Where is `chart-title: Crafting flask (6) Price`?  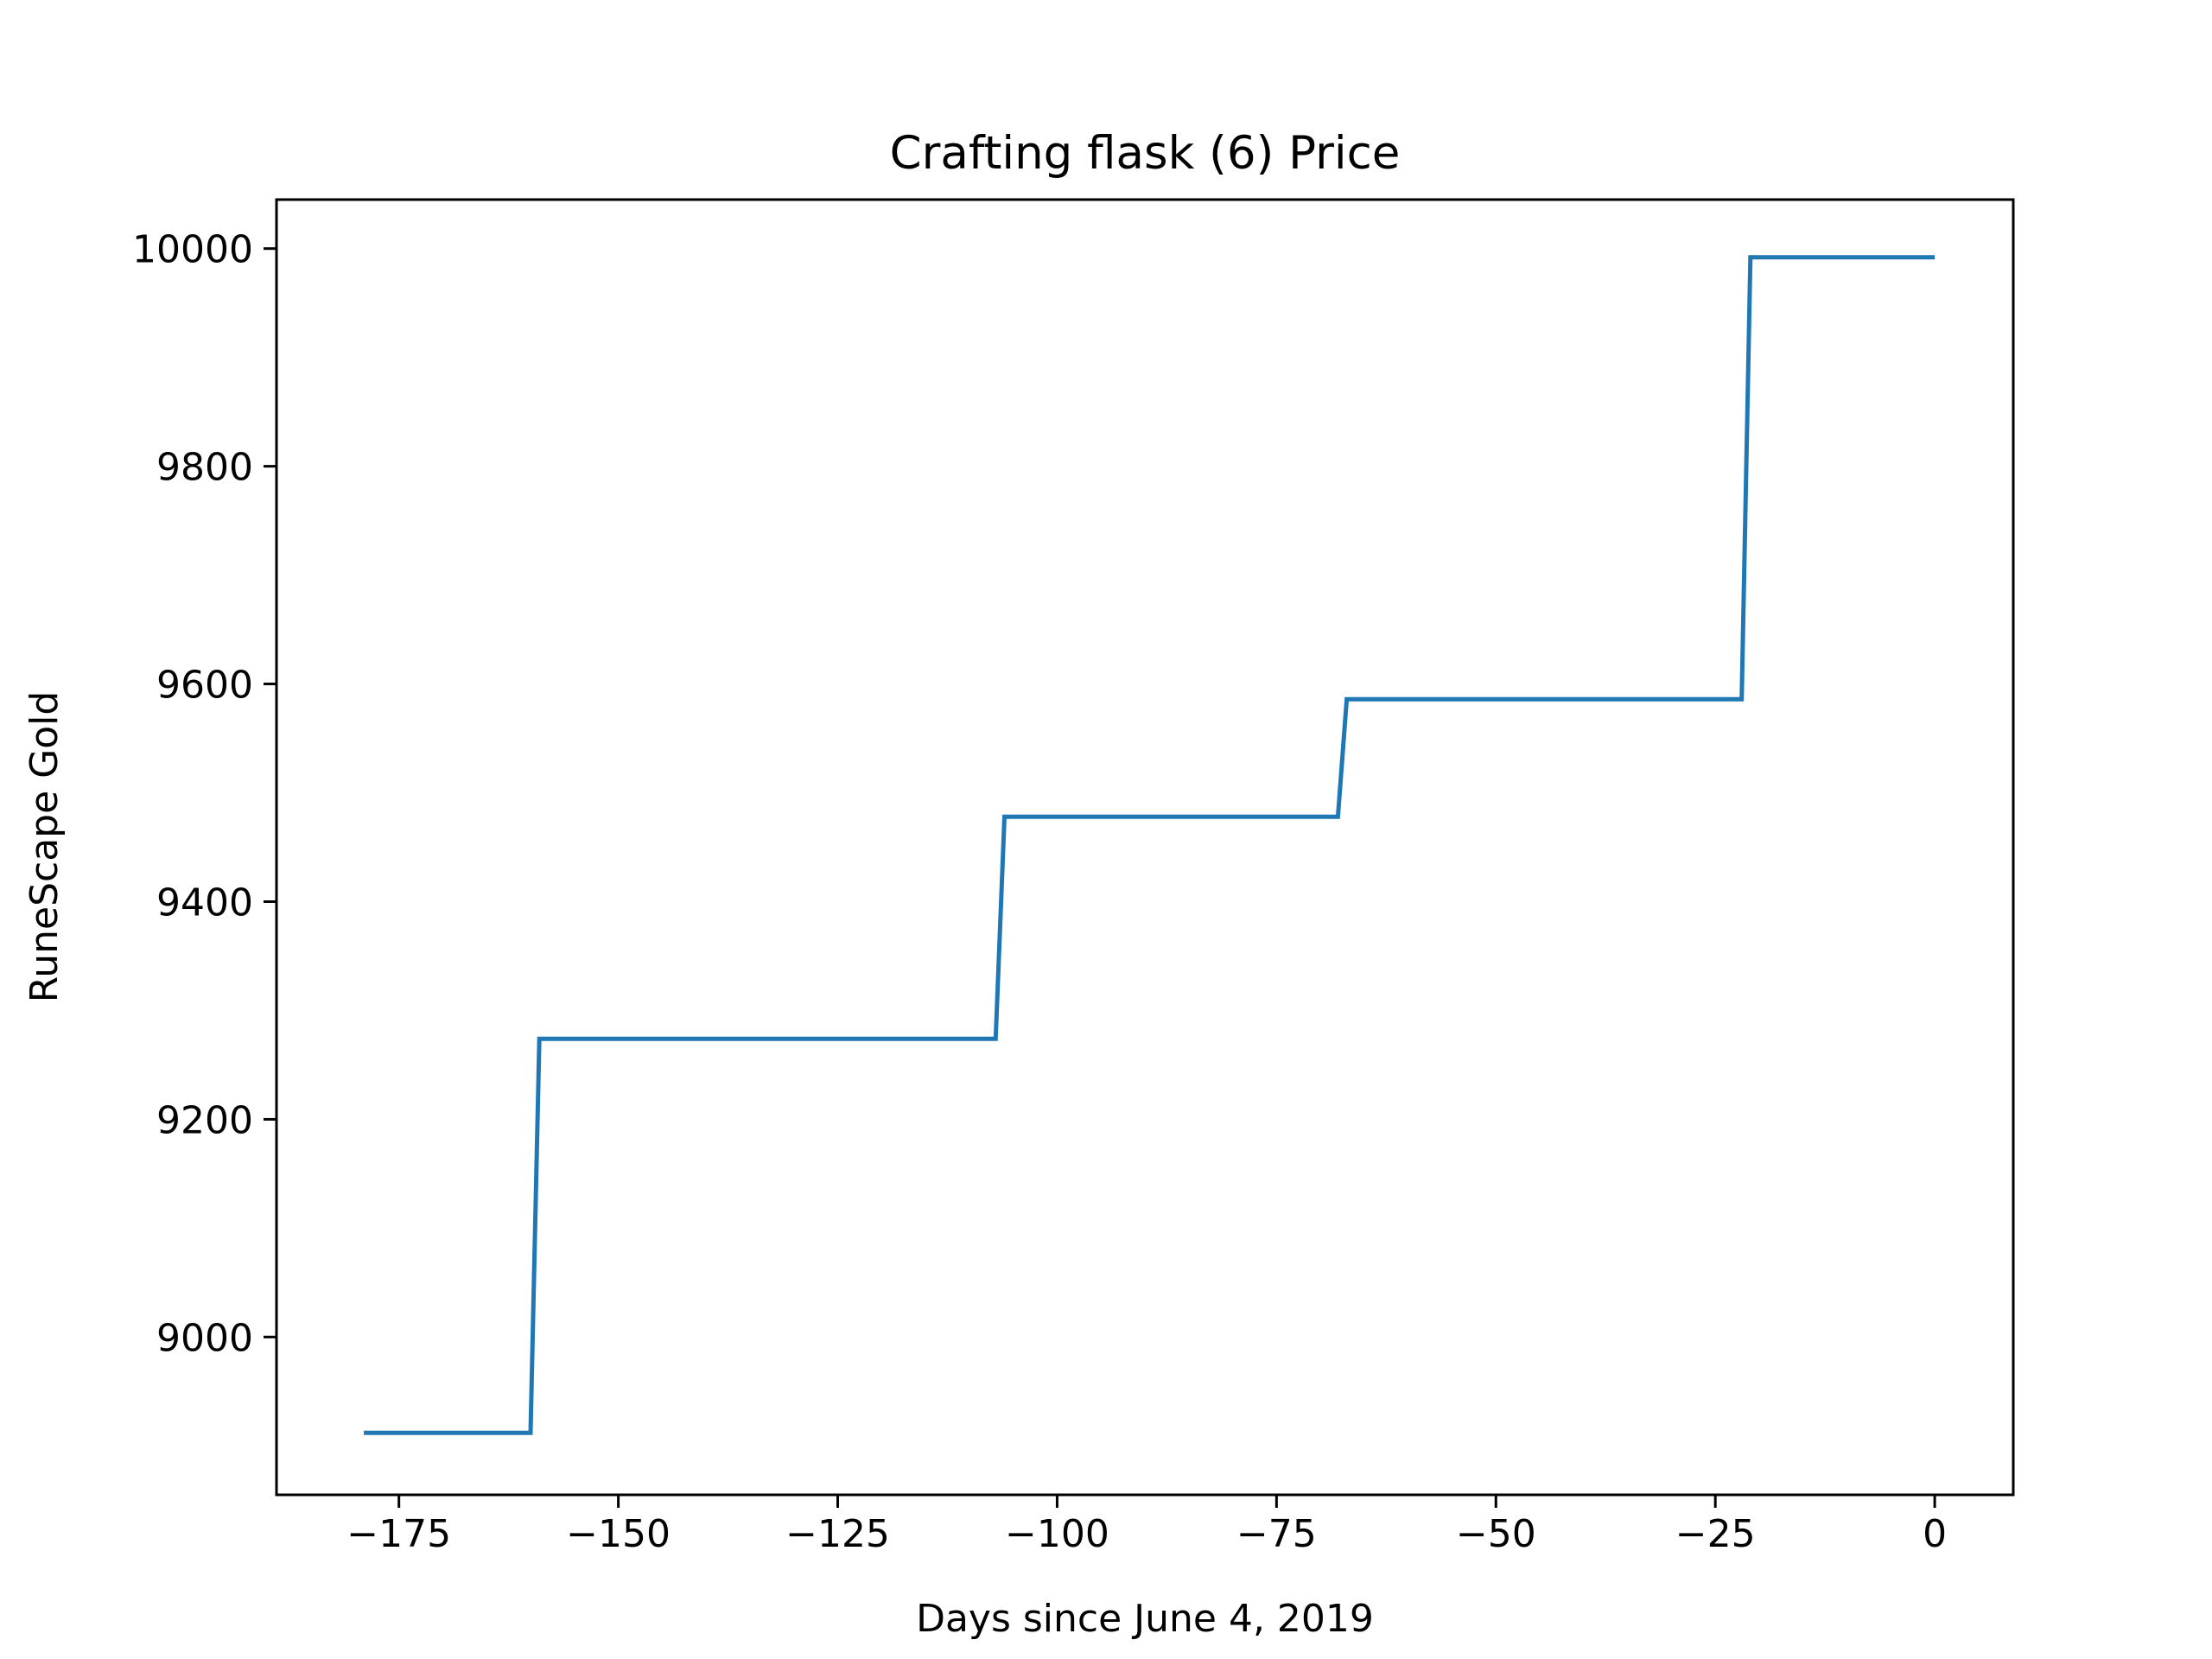
chart-title: Crafting flask (6) Price is located at coordinates (1145, 153).